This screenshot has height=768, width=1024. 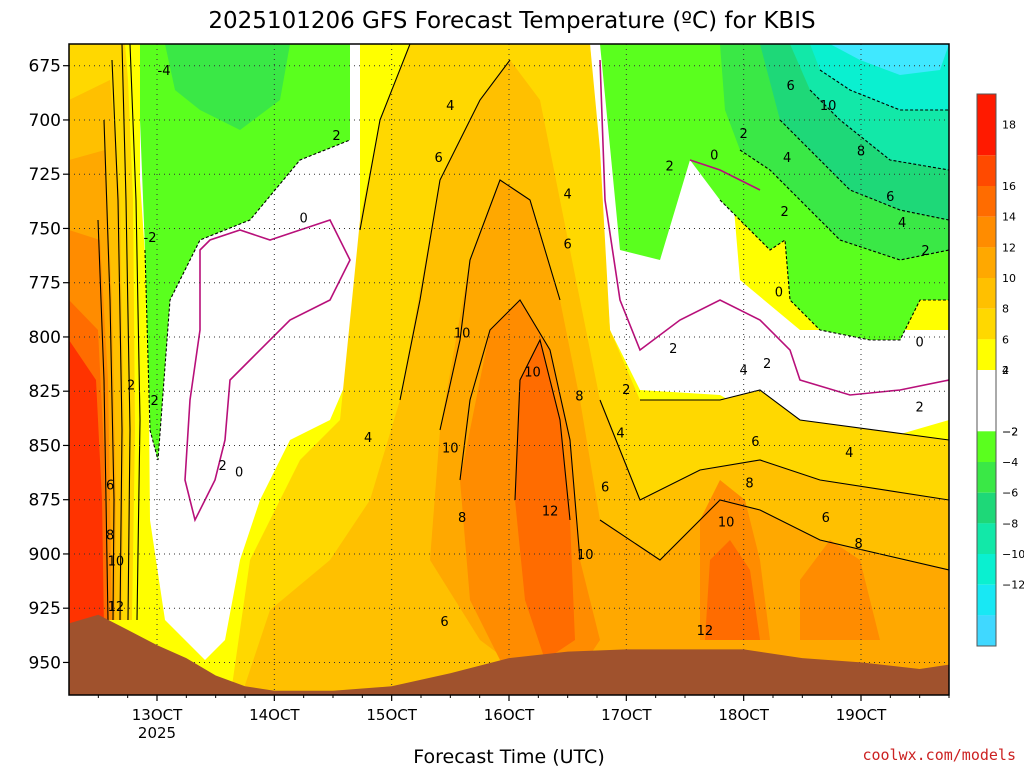 I want to click on contour-label-51: 8, so click(x=859, y=544).